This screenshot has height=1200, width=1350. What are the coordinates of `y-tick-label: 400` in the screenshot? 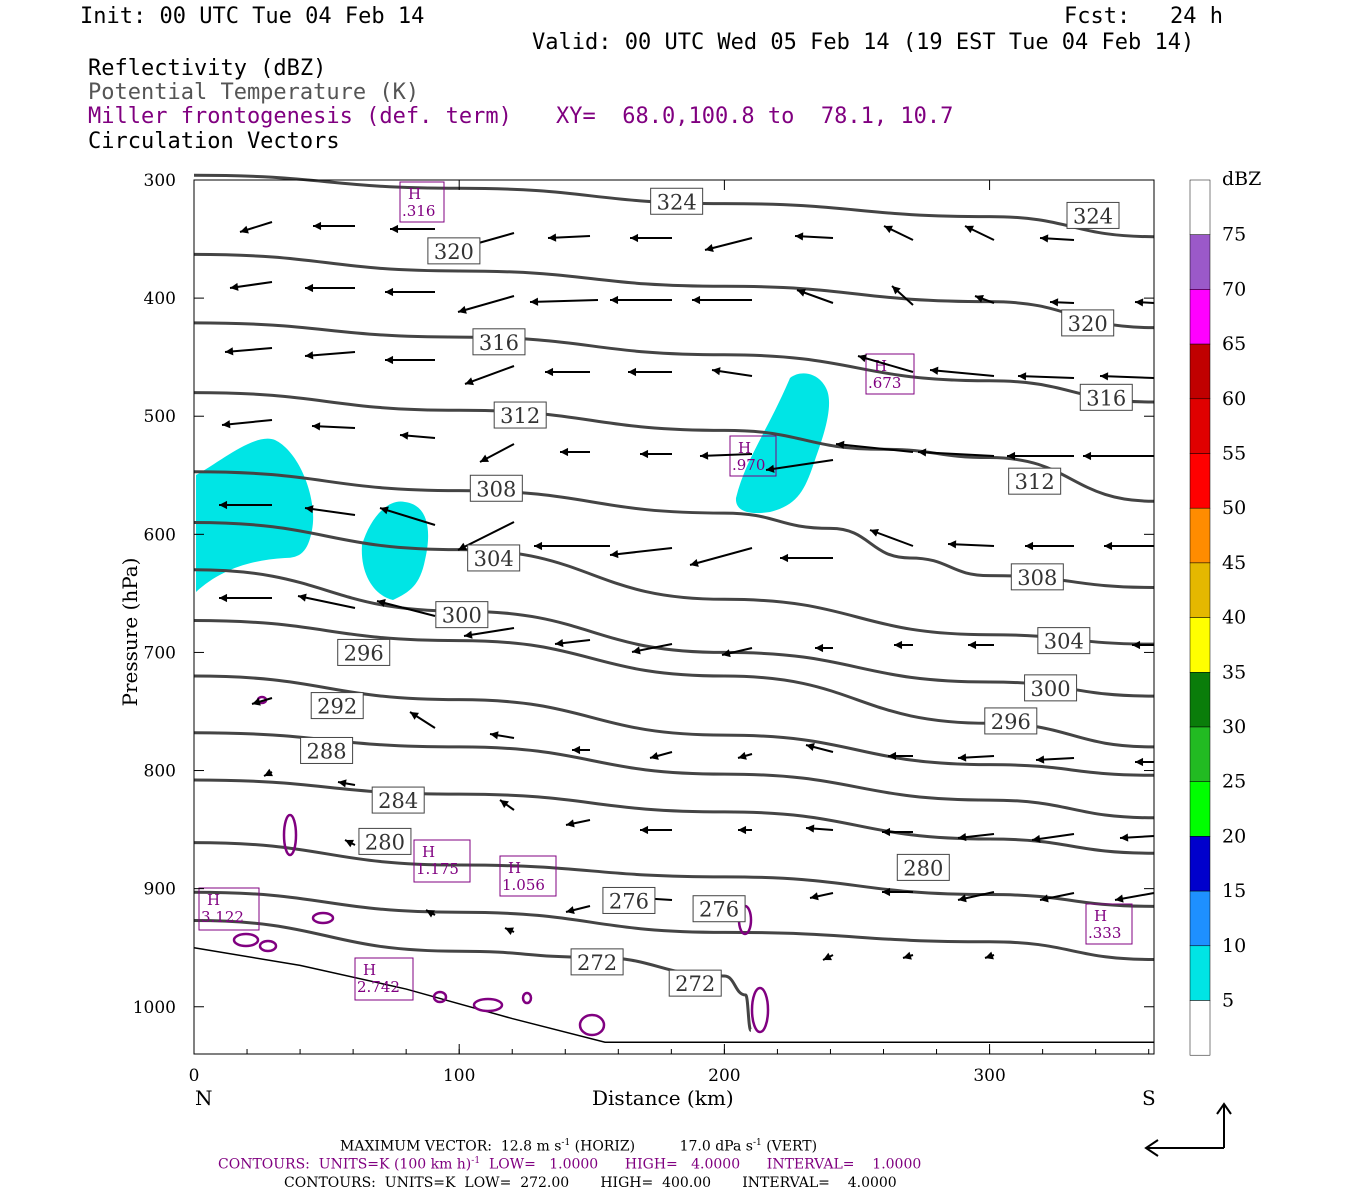 It's located at (160, 299).